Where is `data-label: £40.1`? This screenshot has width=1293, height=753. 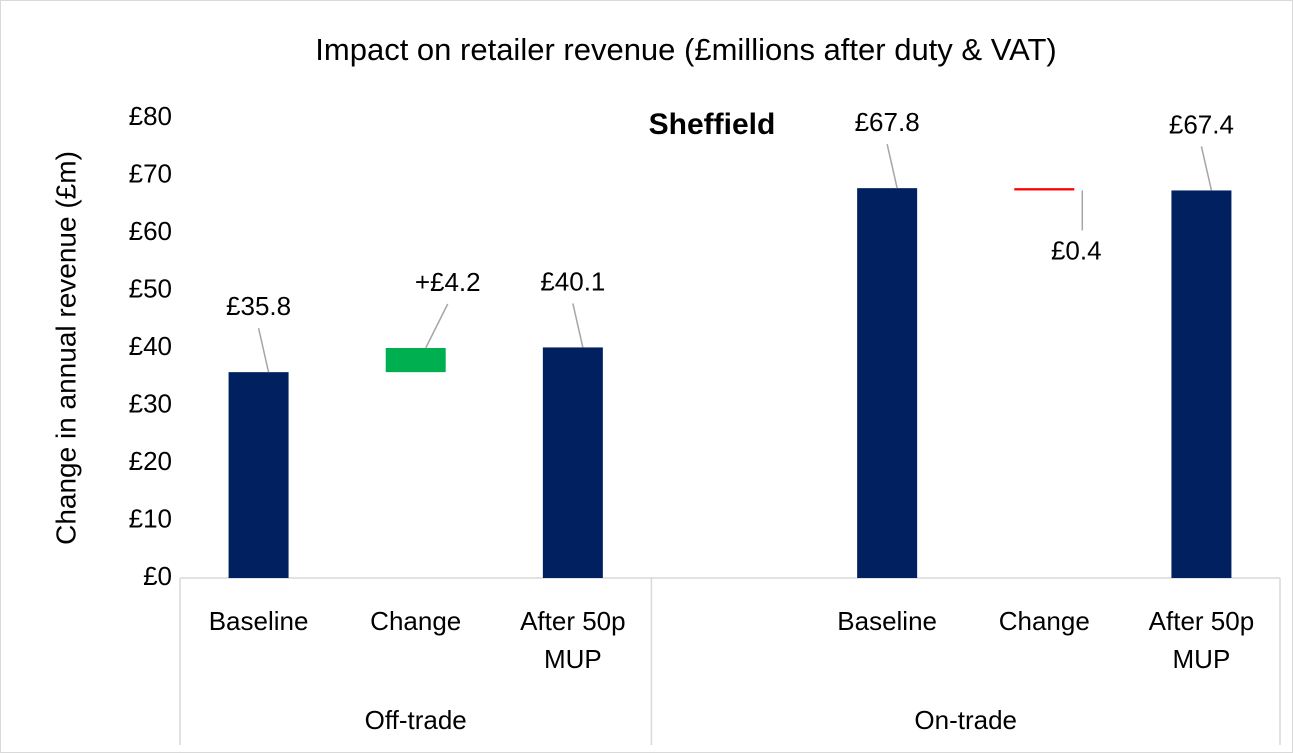 data-label: £40.1 is located at coordinates (572, 281).